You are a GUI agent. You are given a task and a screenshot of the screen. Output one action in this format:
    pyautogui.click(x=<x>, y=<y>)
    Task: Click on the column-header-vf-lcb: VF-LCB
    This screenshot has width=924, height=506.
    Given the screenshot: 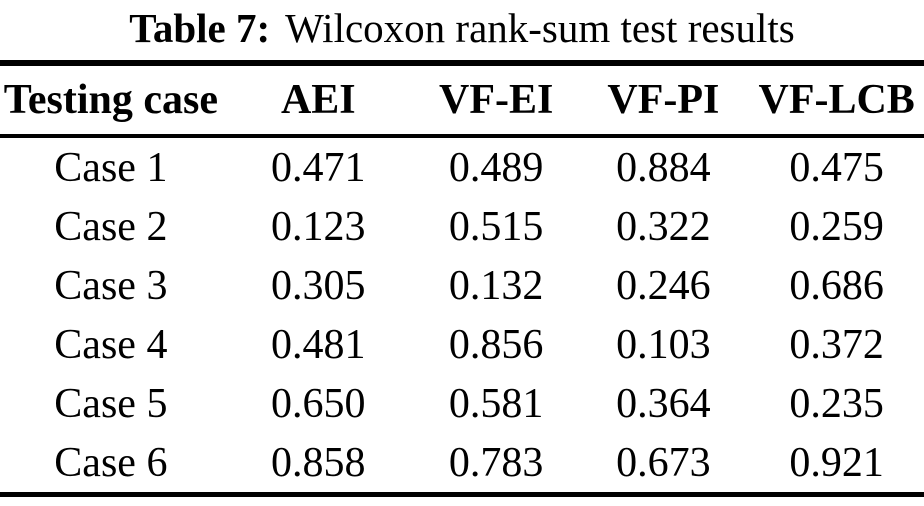 What is the action you would take?
    pyautogui.click(x=836, y=100)
    